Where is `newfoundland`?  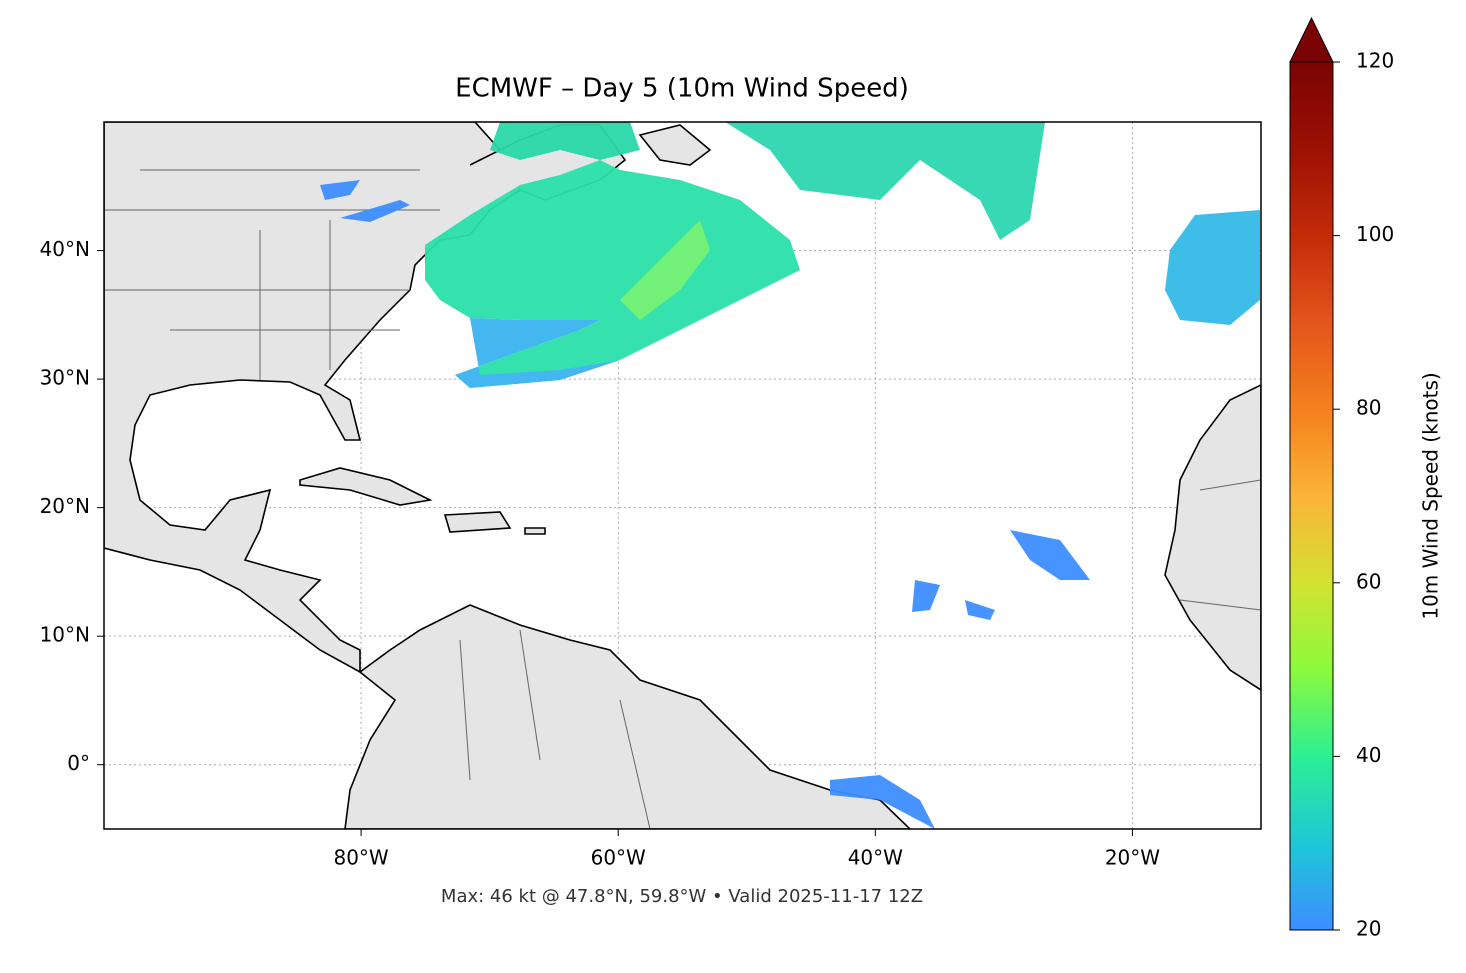 newfoundland is located at coordinates (675, 145).